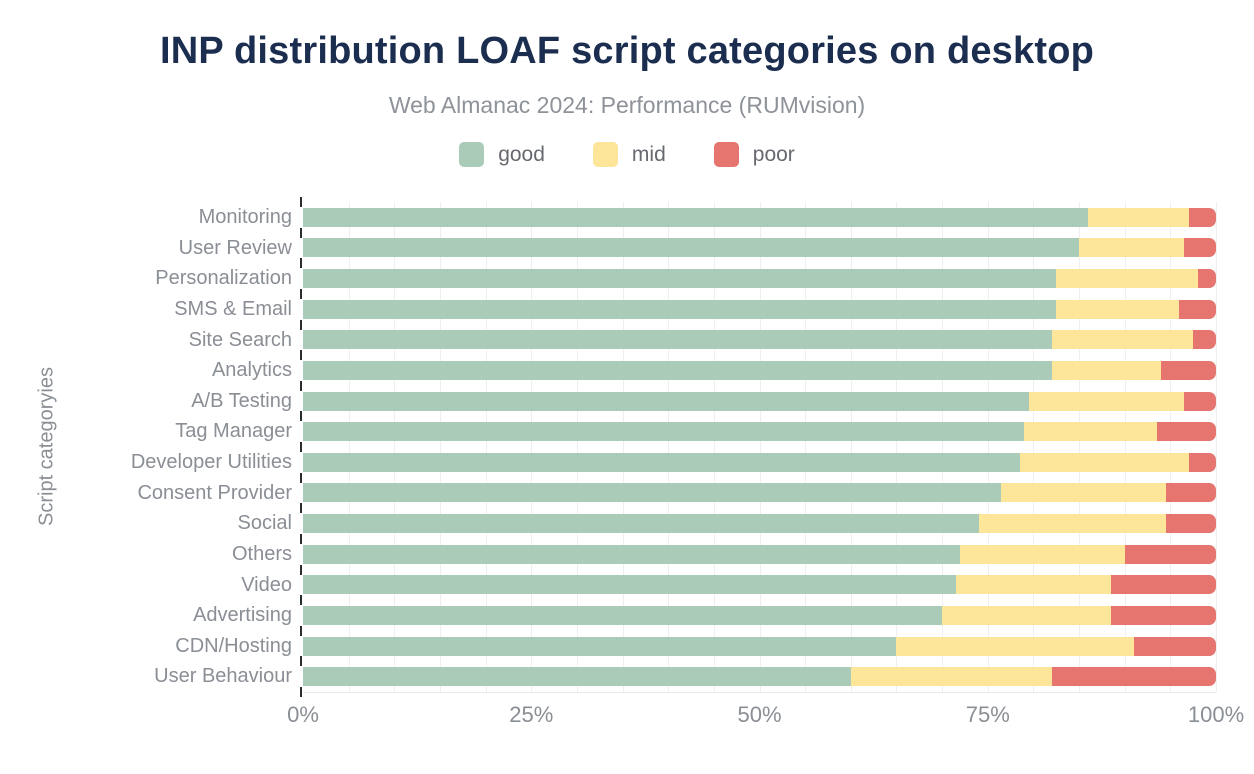 This screenshot has height=774, width=1254. Describe the element at coordinates (240, 339) in the screenshot. I see `category-label: Site Search` at that location.